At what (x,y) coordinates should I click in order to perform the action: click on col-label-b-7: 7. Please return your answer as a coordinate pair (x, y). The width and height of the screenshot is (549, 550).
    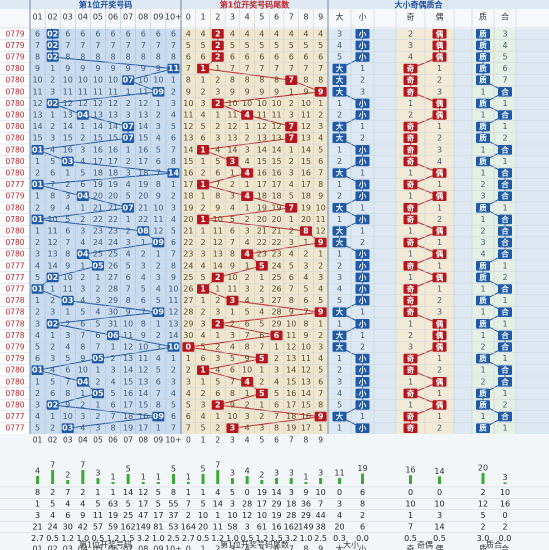
    Looking at the image, I should click on (291, 17).